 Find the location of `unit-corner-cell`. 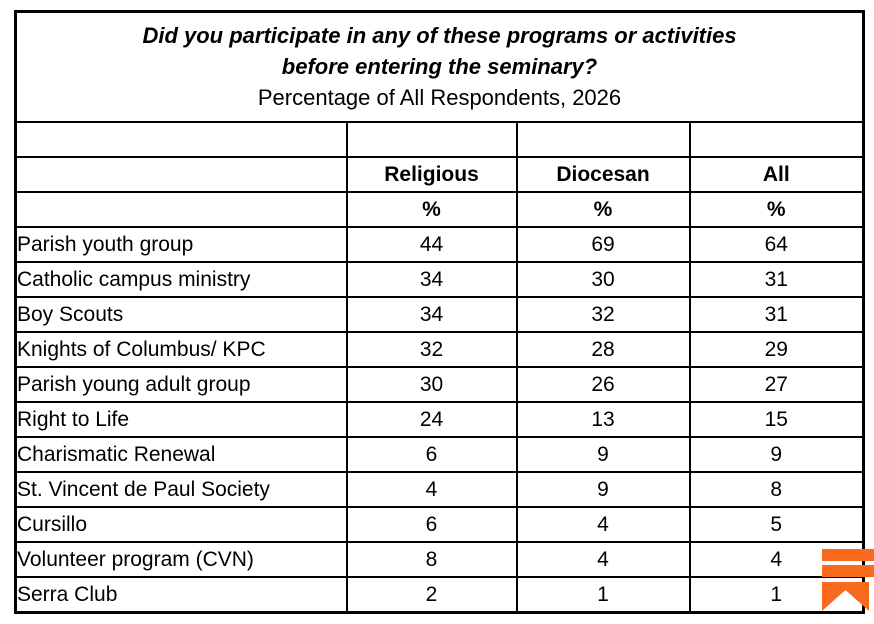

unit-corner-cell is located at coordinates (181, 209).